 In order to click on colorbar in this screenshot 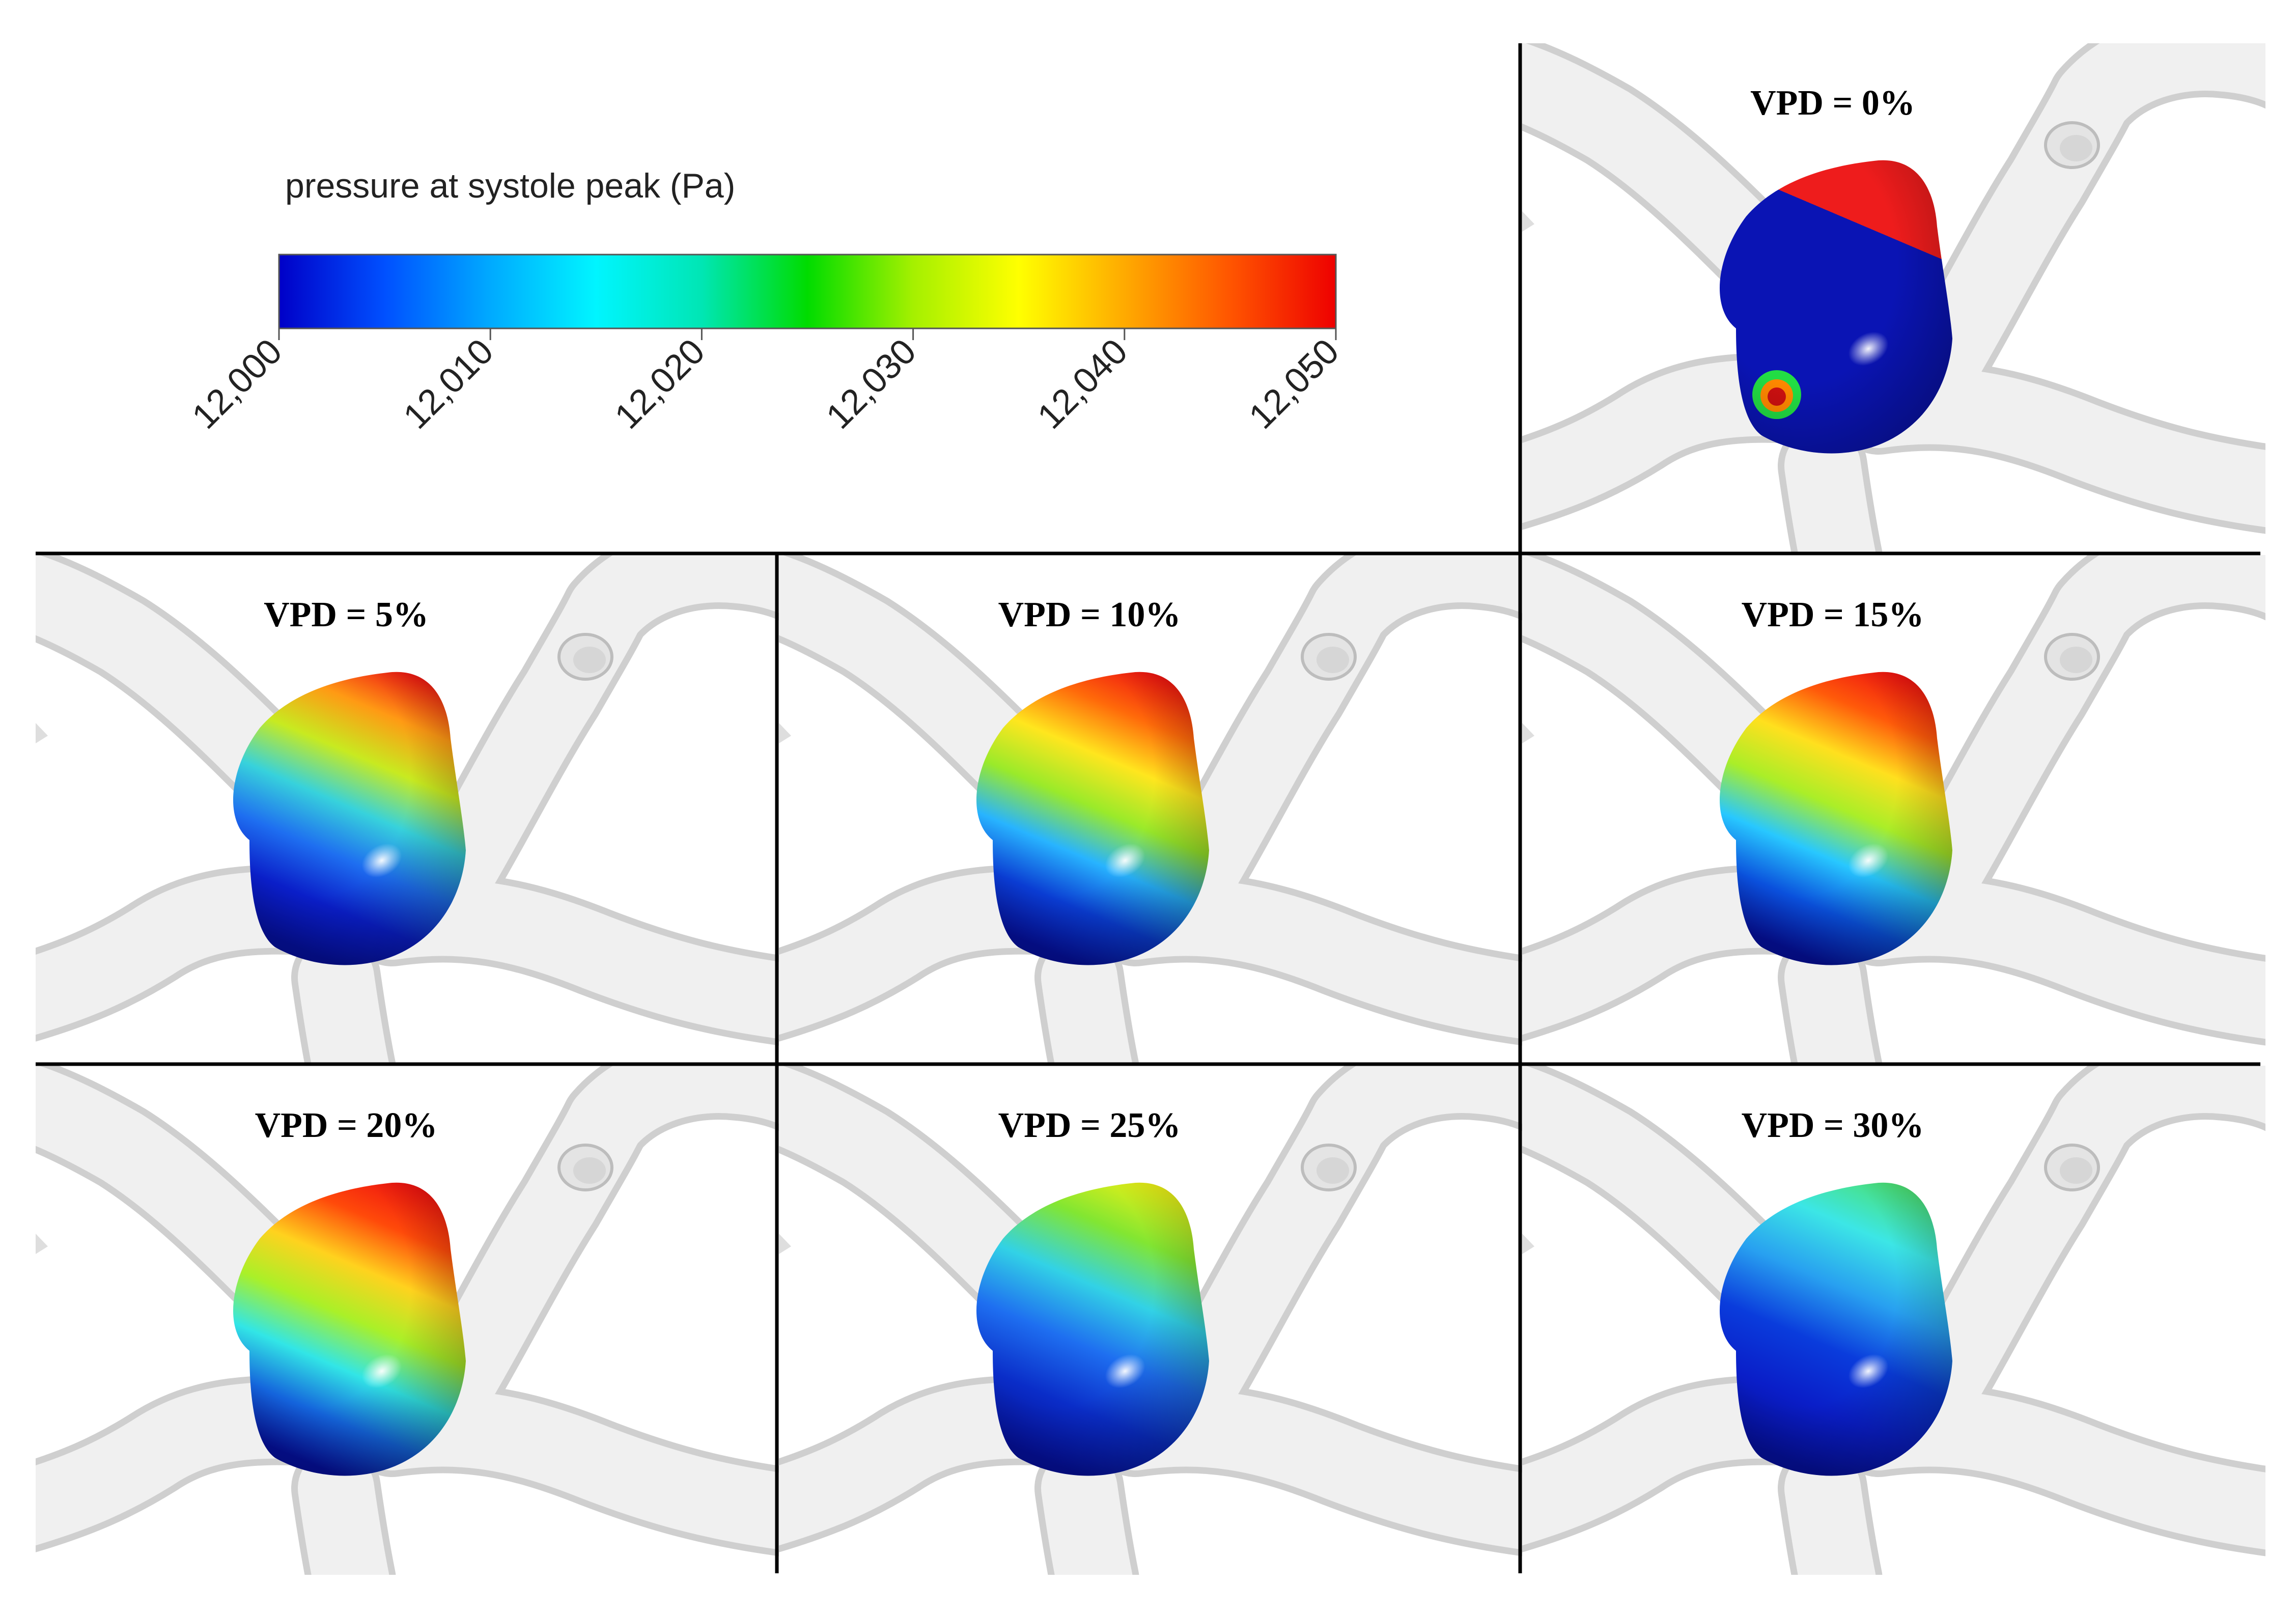, I will do `click(807, 292)`.